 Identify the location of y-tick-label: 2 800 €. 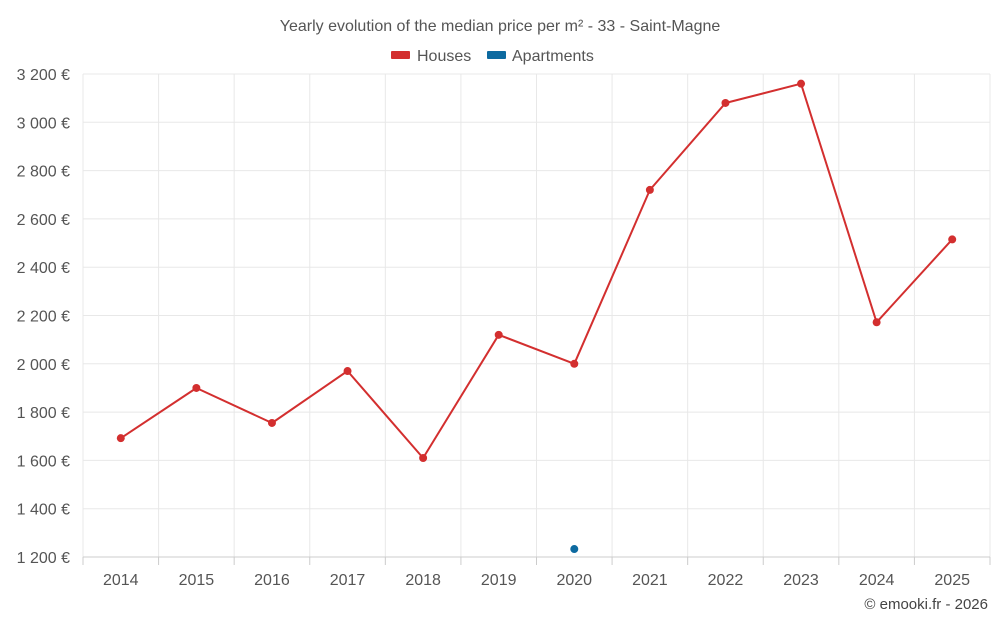
(43, 172).